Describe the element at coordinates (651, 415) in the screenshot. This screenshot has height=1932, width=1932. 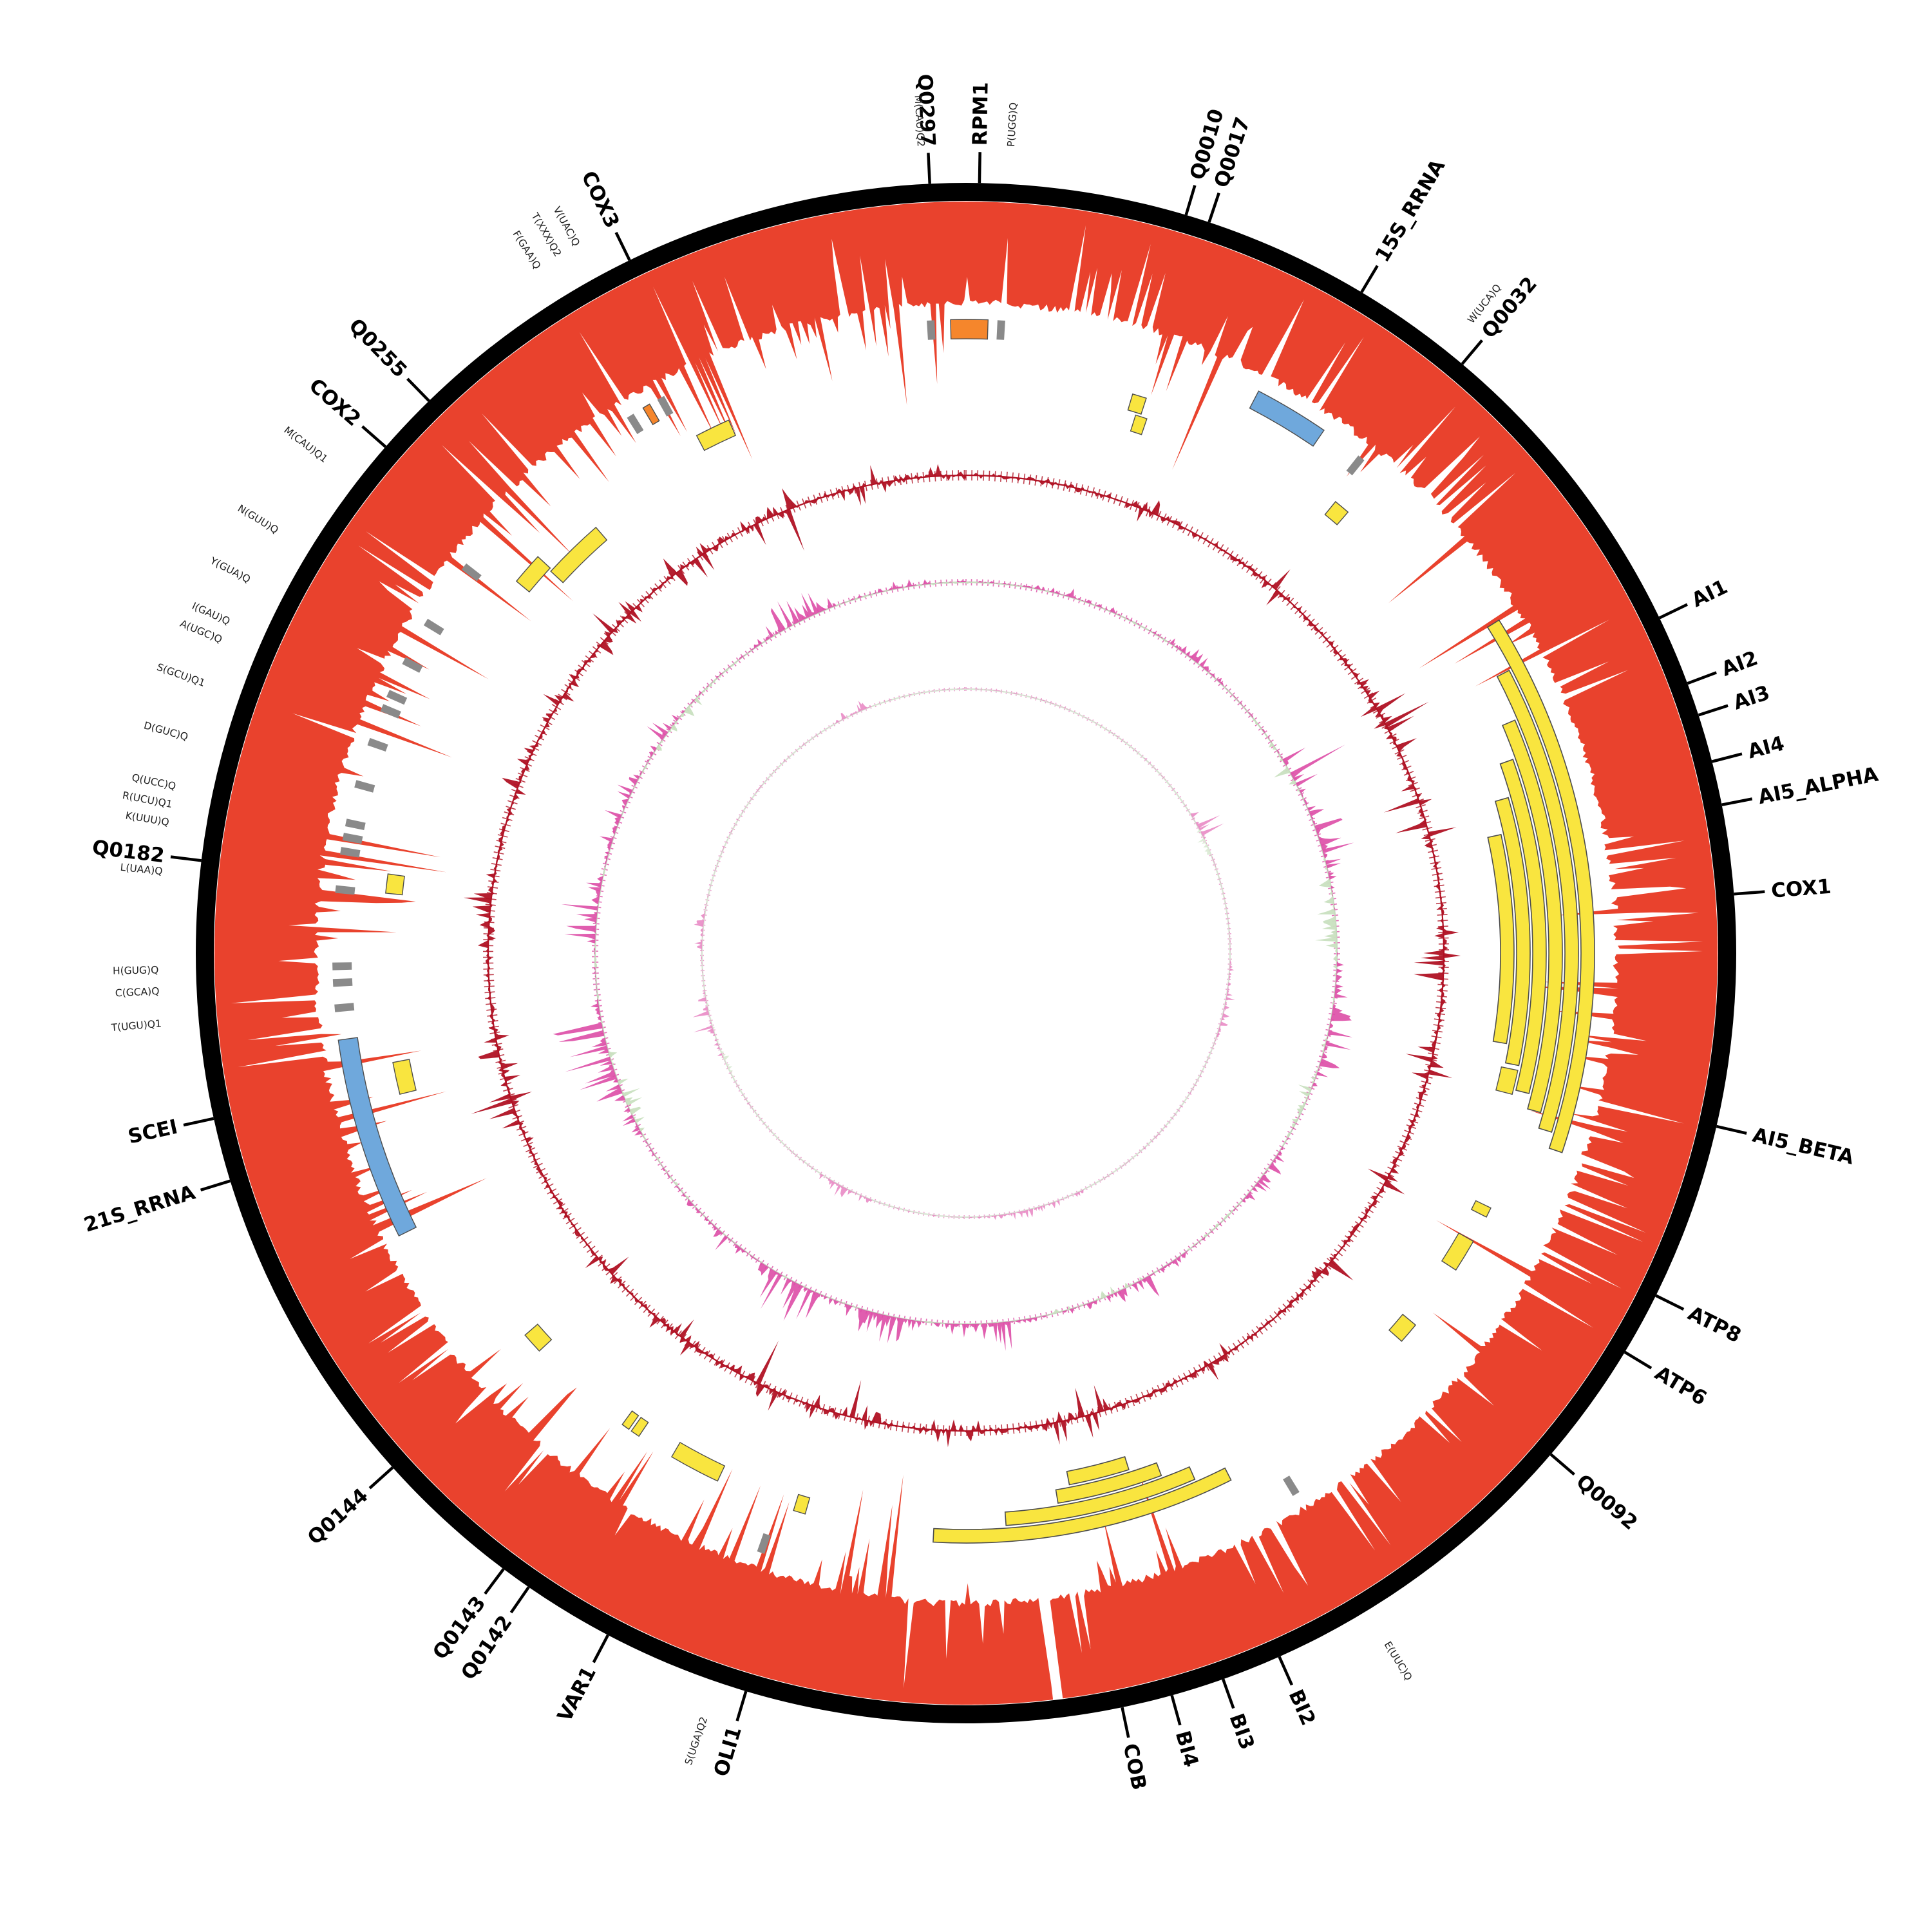
I see `gene-block-T(XXX)Q2` at that location.